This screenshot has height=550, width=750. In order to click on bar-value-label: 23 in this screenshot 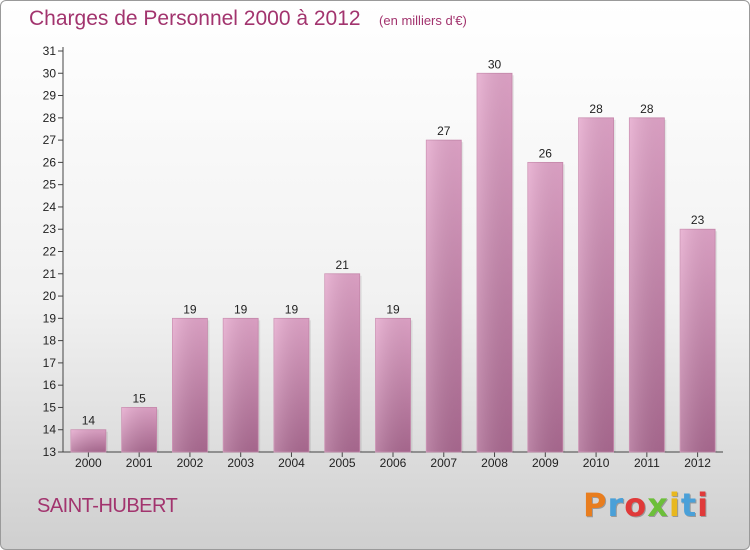, I will do `click(698, 220)`.